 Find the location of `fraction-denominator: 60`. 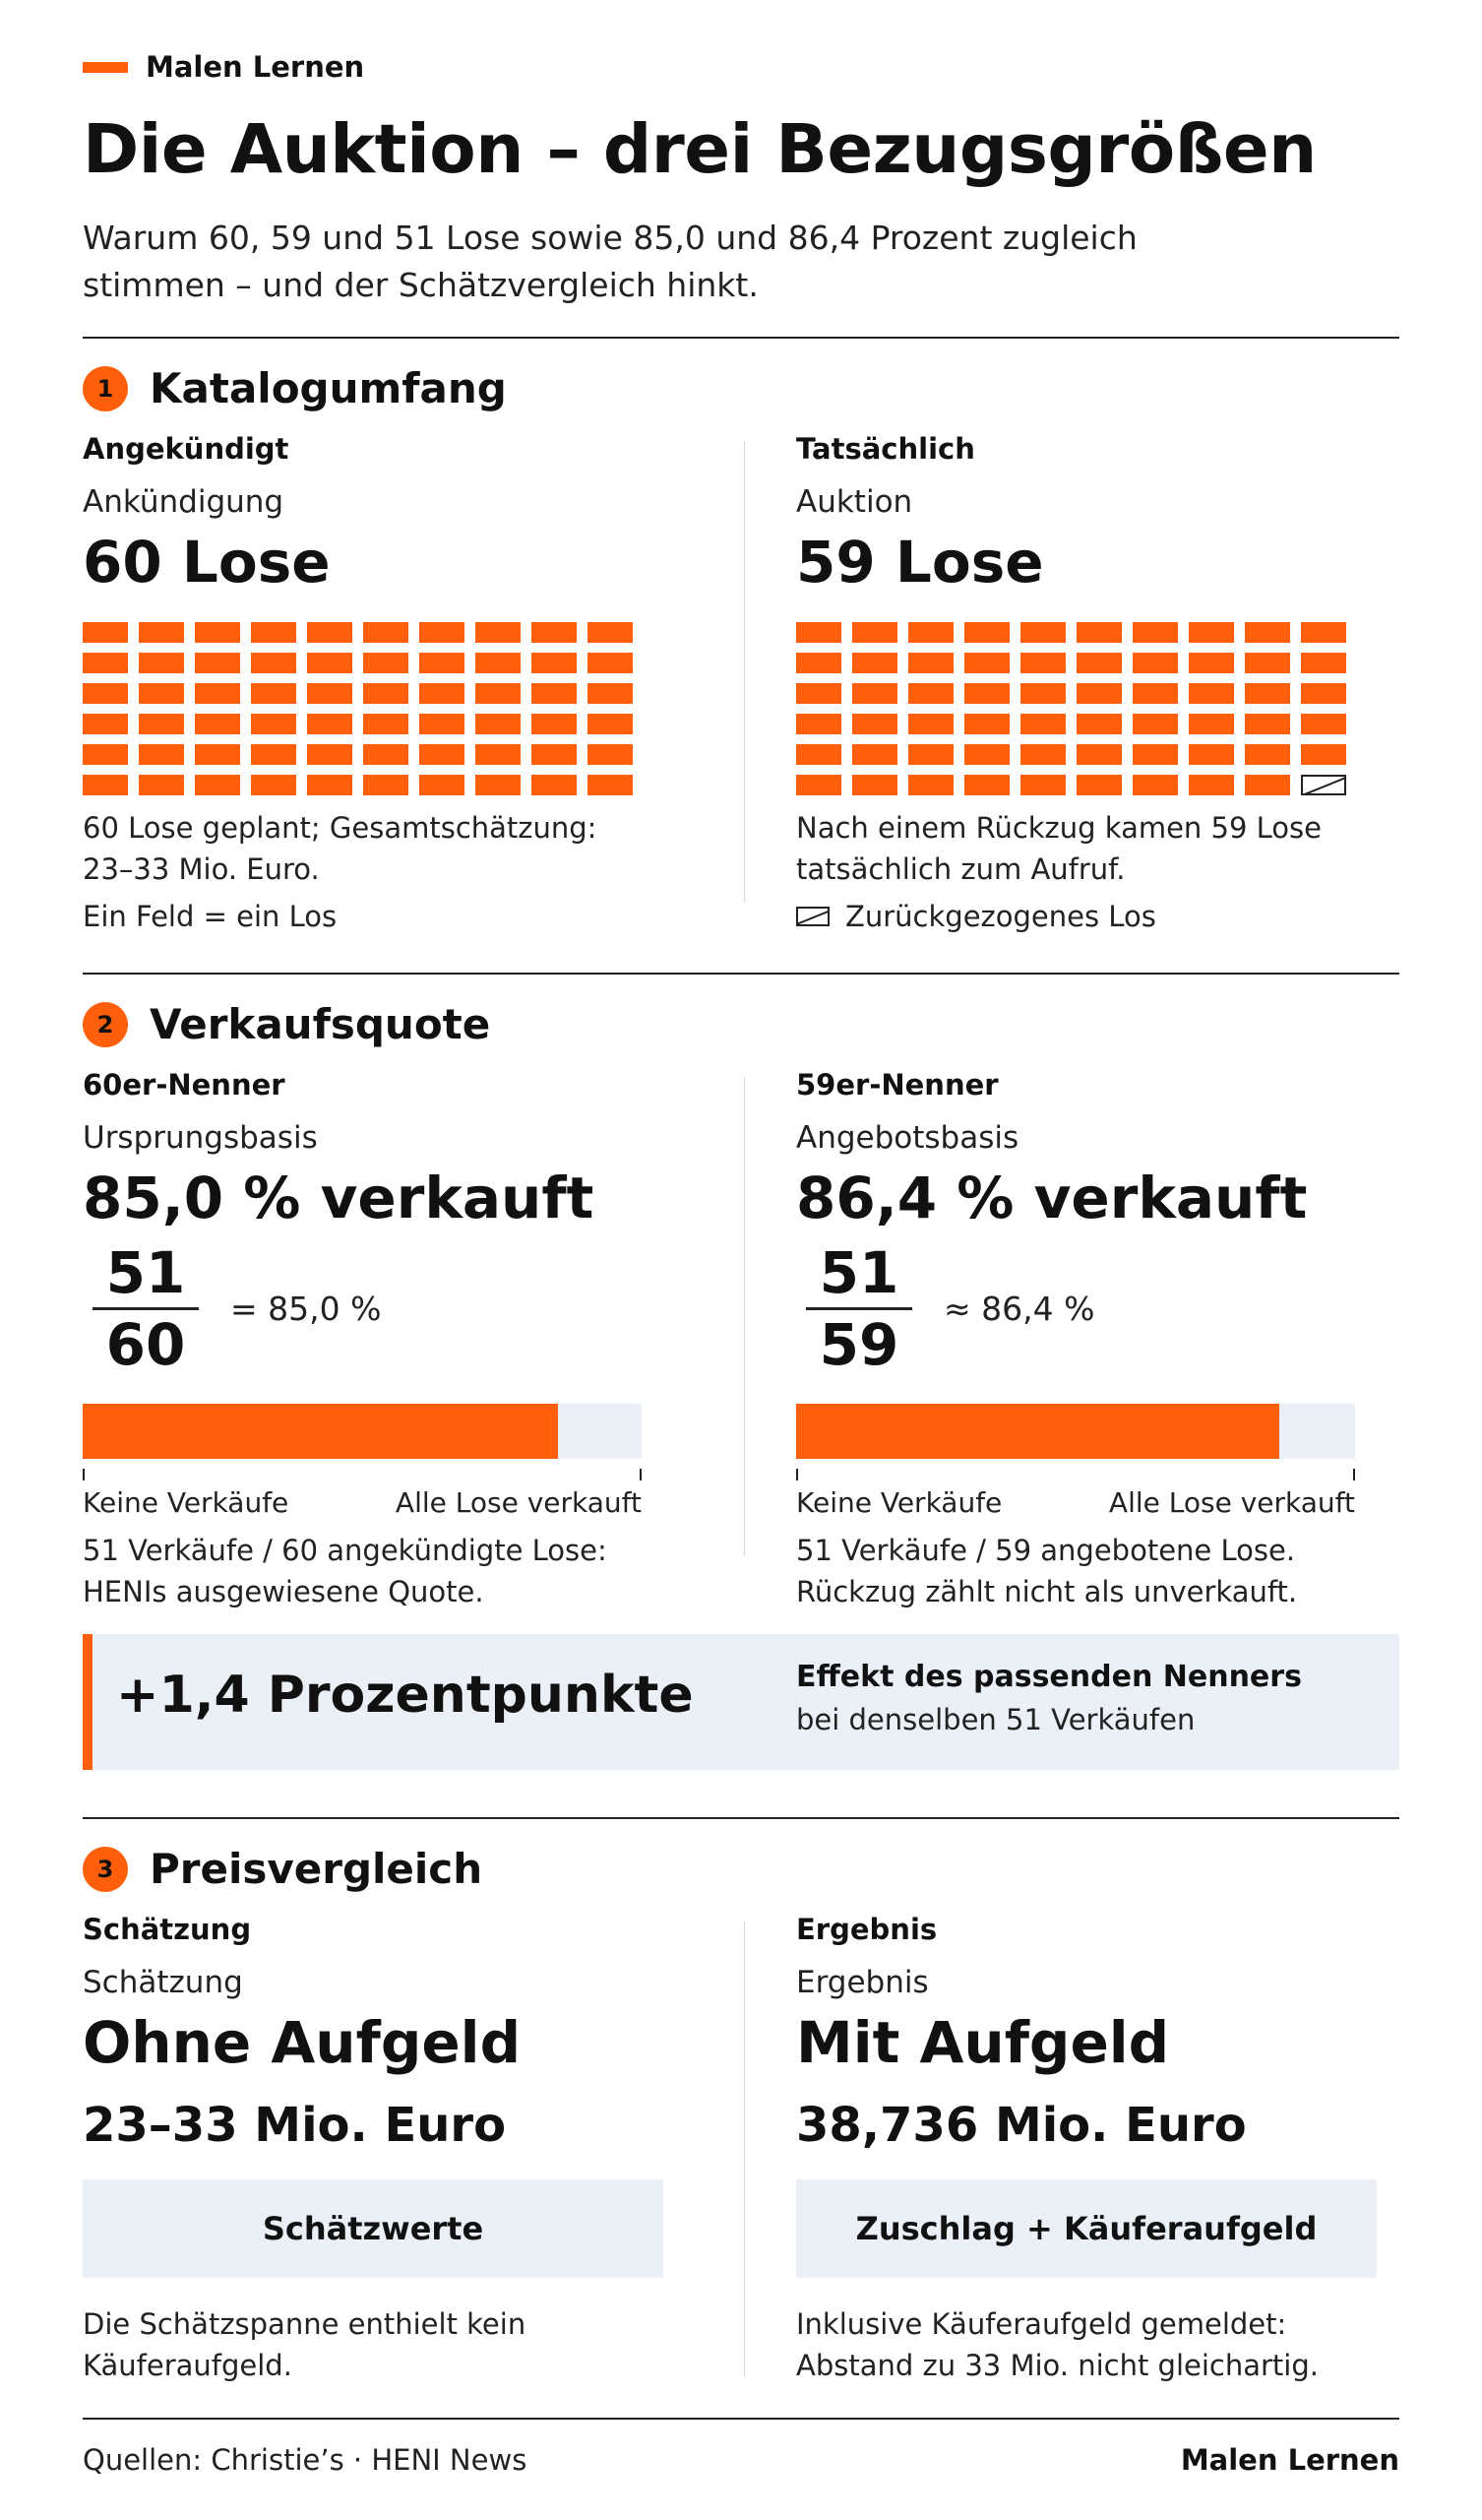

fraction-denominator: 60 is located at coordinates (145, 1344).